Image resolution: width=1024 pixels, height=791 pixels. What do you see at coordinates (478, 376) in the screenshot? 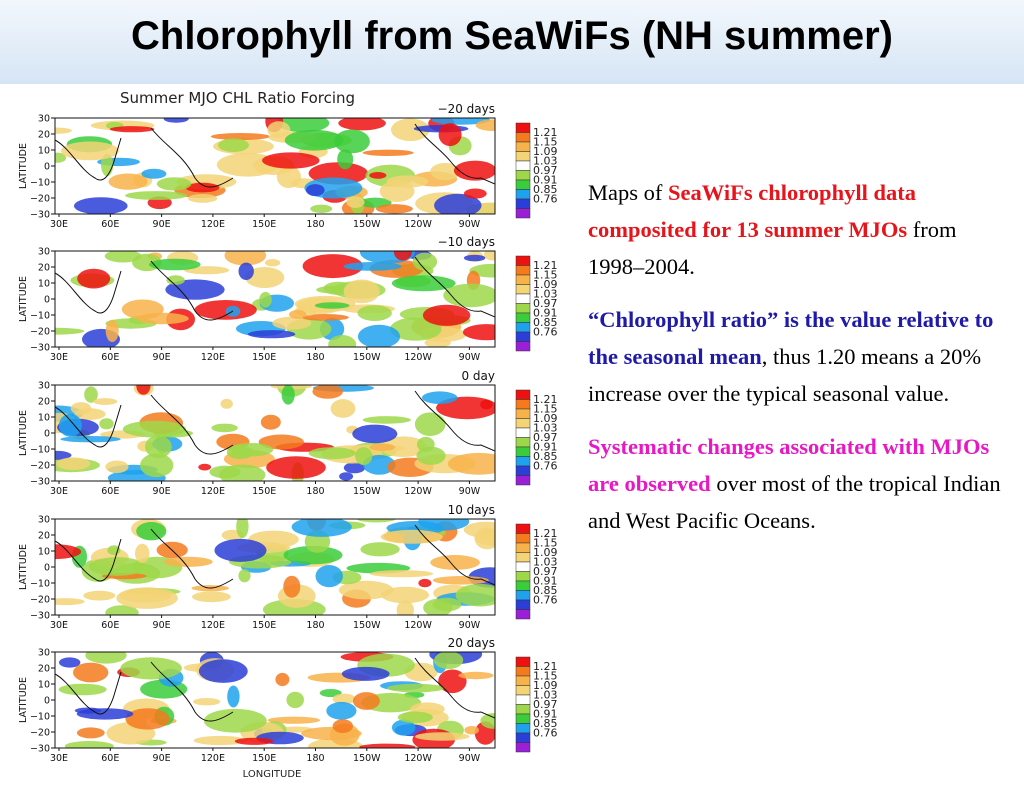
I see `panel-lag-label: 0 day` at bounding box center [478, 376].